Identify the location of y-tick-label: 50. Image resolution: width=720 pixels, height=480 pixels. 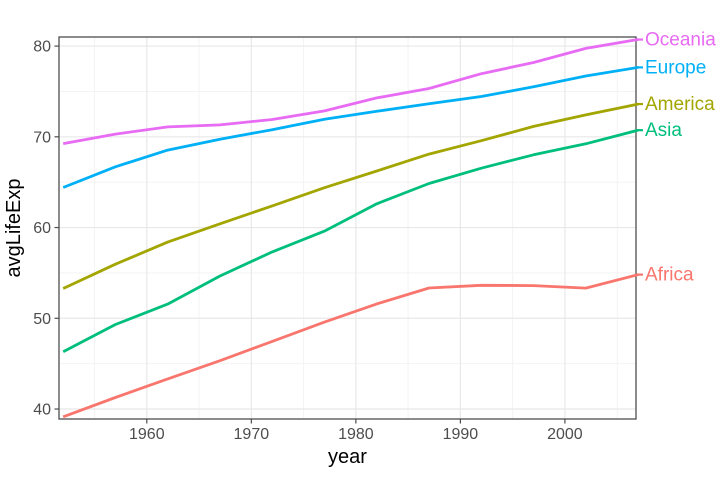
(42, 319).